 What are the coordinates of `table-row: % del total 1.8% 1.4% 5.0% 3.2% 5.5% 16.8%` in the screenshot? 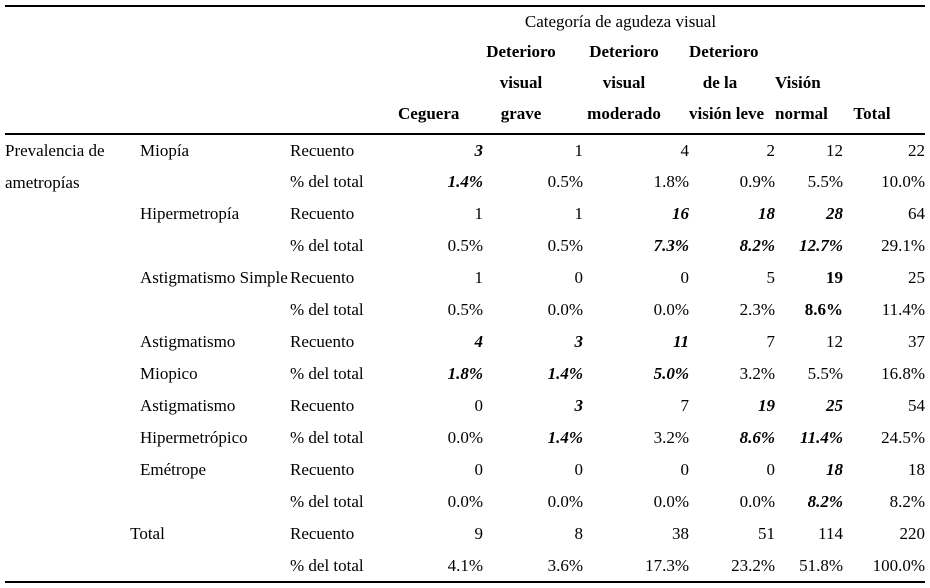 It's located at (465, 374).